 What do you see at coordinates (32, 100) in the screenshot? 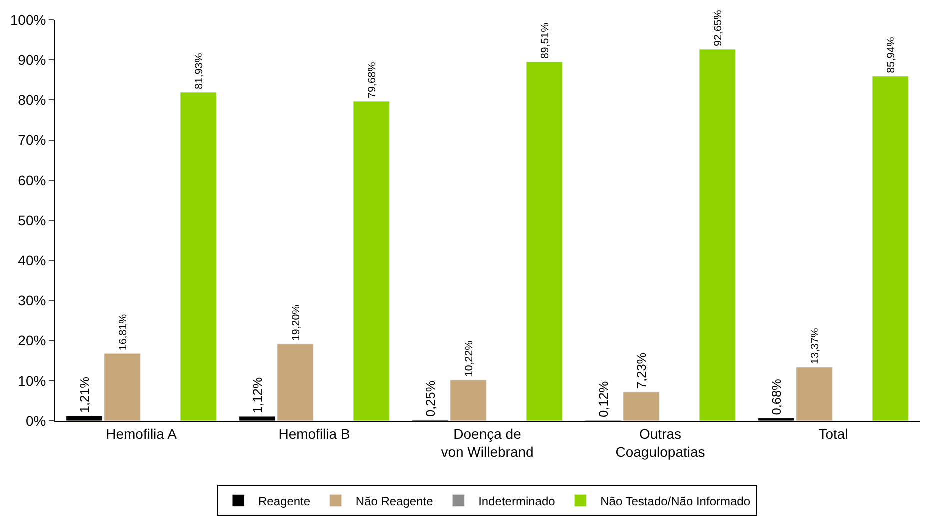
I see `y-tick-label: 80%` at bounding box center [32, 100].